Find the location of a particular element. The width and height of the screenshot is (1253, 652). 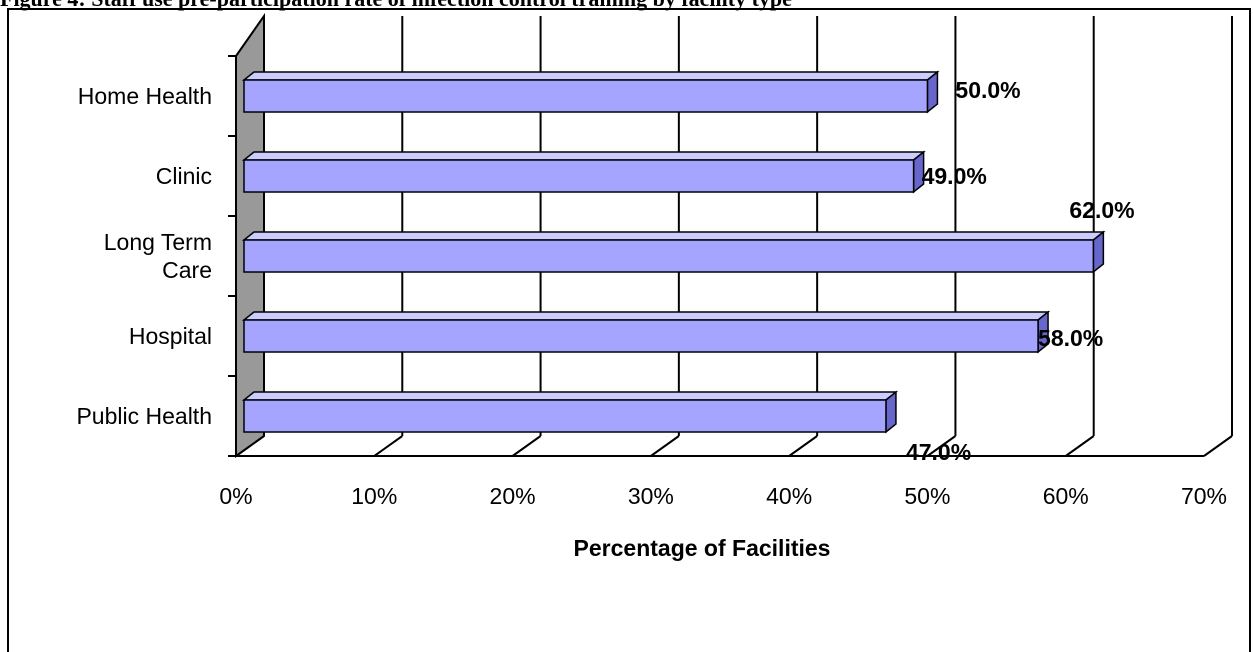

category-label: Long Term is located at coordinates (158, 242).